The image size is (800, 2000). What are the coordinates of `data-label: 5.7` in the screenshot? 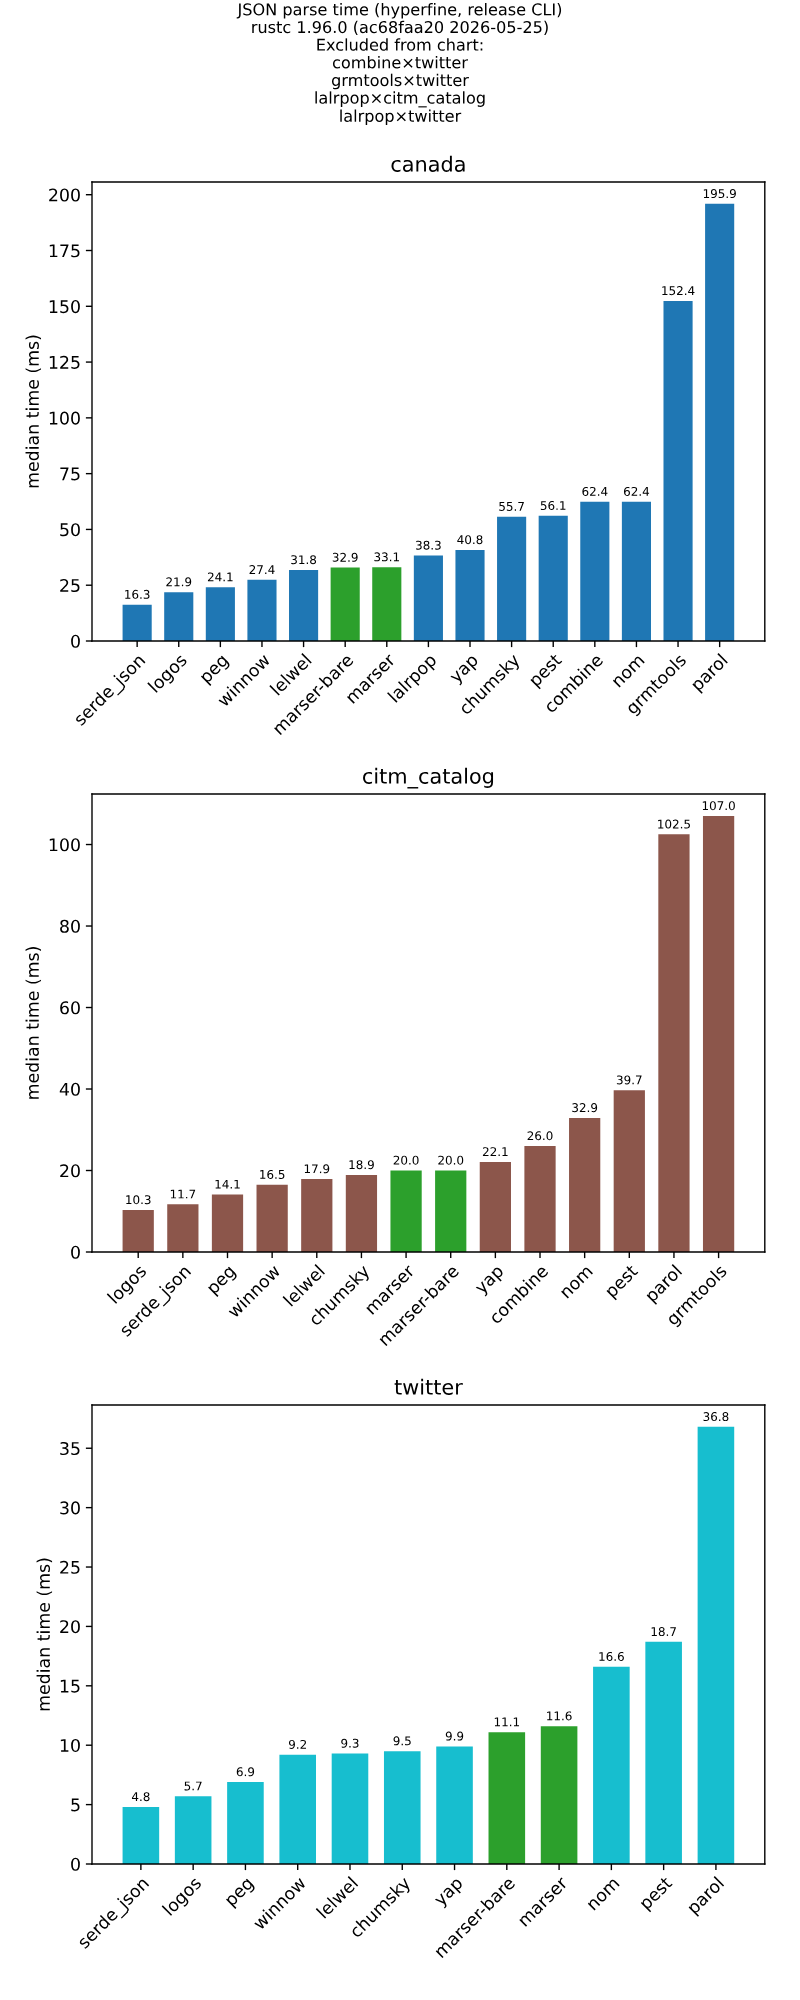 It's located at (193, 1786).